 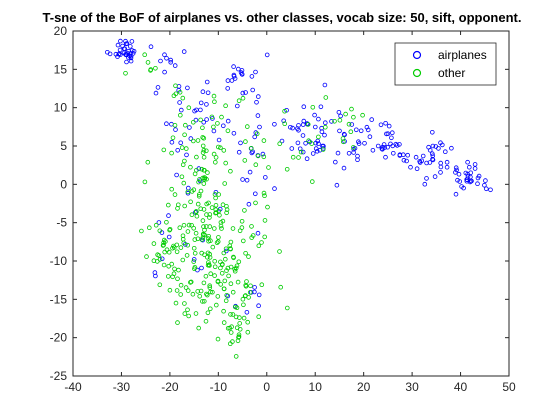 What do you see at coordinates (122, 387) in the screenshot?
I see `x-tick-label: -30` at bounding box center [122, 387].